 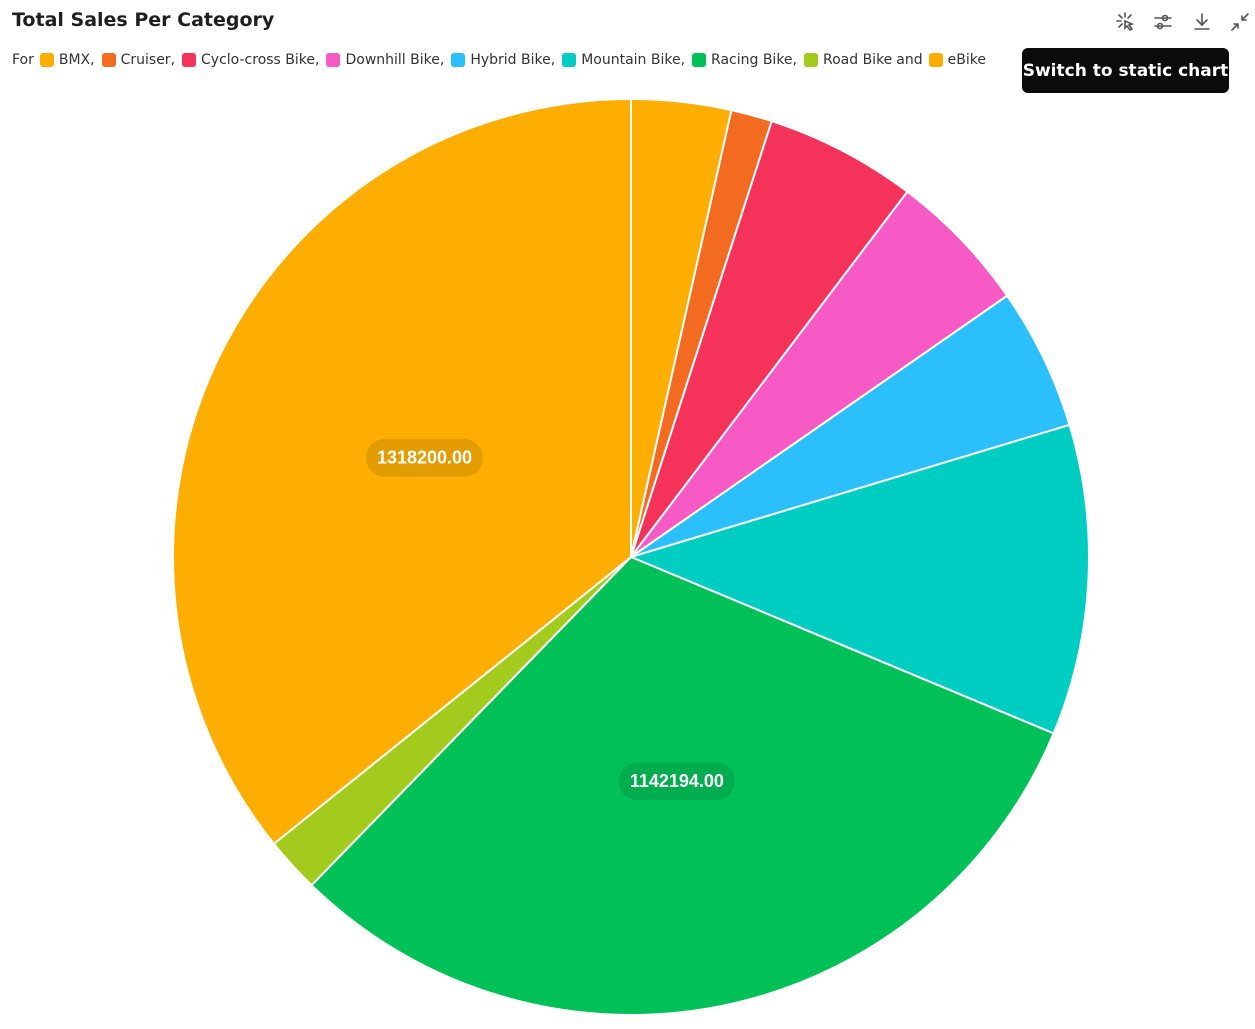 What do you see at coordinates (966, 60) in the screenshot?
I see `legend-label: eBike` at bounding box center [966, 60].